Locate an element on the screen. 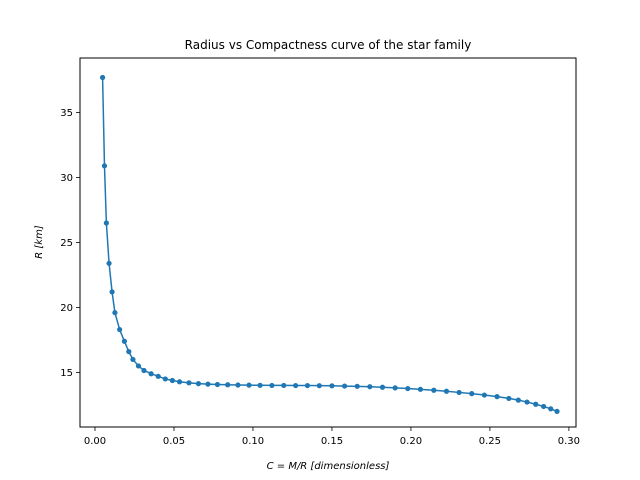 The image size is (640, 480). y-tick-label: 25 is located at coordinates (66, 243).